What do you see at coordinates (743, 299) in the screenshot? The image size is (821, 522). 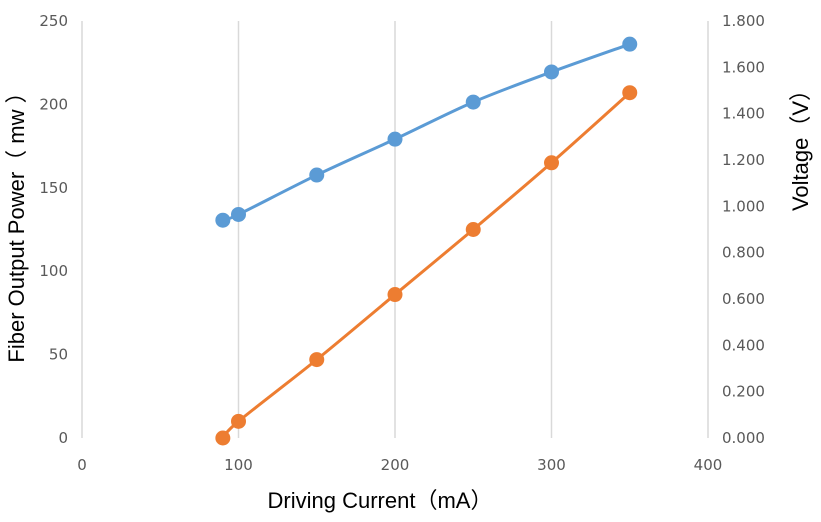 I see `y2-tick-label: 0.600` at bounding box center [743, 299].